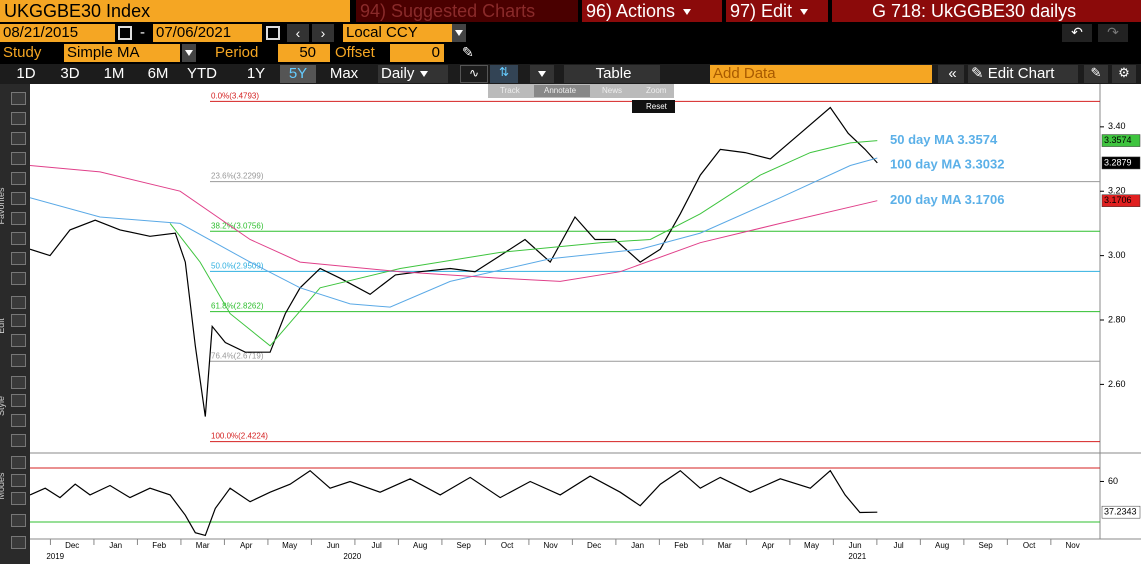 The image size is (1141, 564). What do you see at coordinates (985, 545) in the screenshot?
I see `x-tick-label: Sep` at bounding box center [985, 545].